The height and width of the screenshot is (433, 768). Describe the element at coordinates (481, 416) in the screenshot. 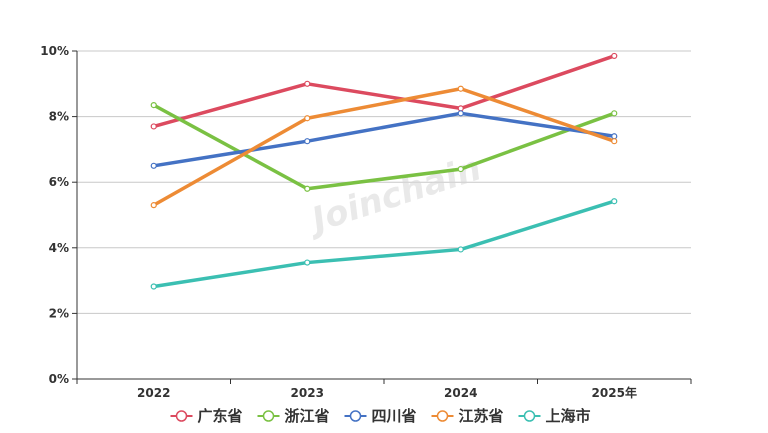

I see `legend-label: 江苏省` at that location.